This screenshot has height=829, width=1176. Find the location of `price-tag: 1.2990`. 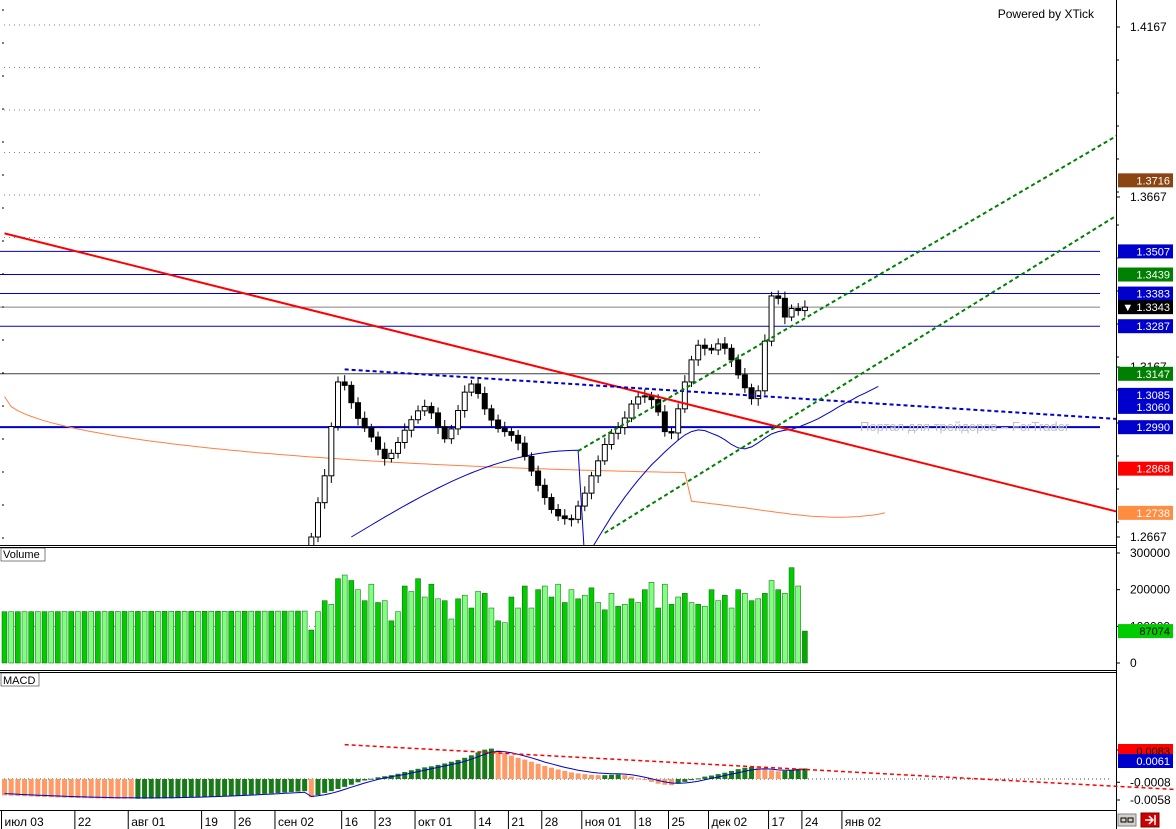

price-tag: 1.2990 is located at coordinates (1145, 427).